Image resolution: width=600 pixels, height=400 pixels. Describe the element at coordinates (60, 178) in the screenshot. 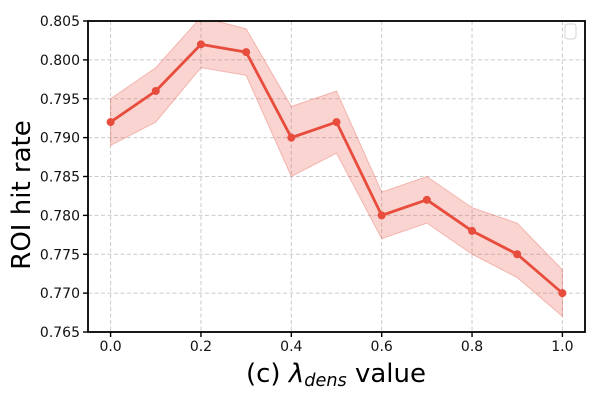

I see `y-tick-label: 0.785` at that location.